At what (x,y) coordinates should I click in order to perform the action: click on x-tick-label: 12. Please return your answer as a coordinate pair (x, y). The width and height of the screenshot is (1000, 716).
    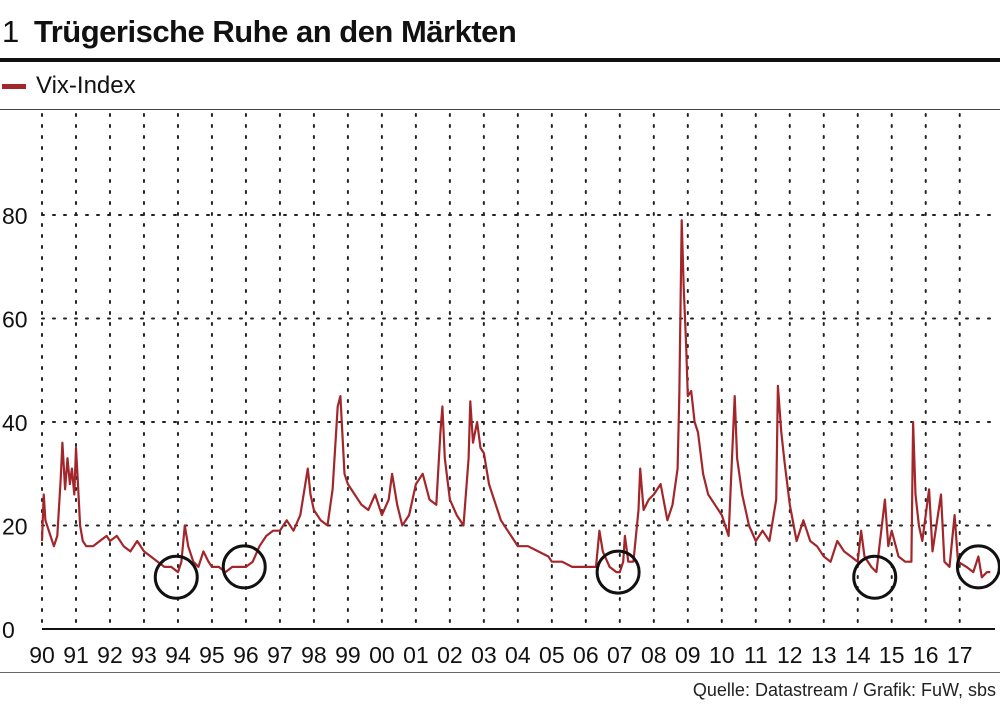
    Looking at the image, I should click on (790, 655).